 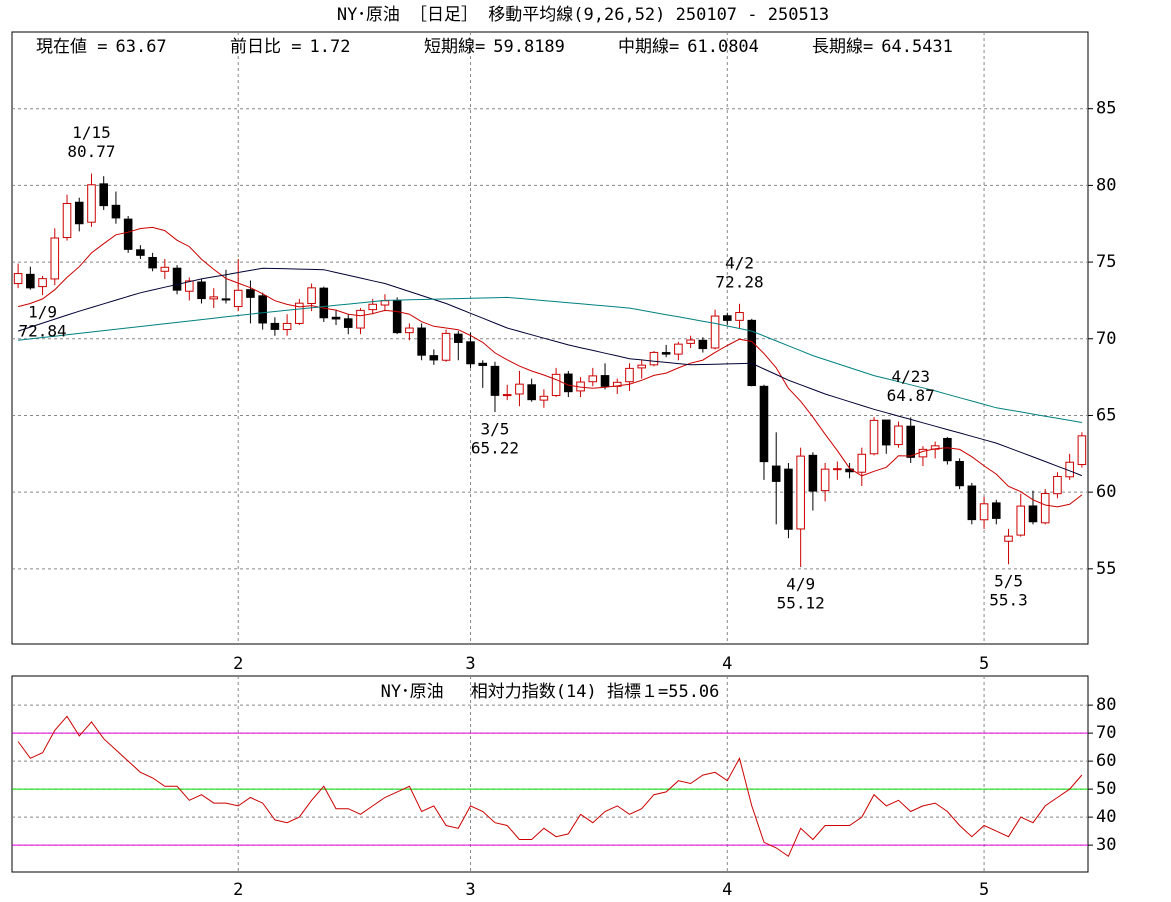 I want to click on annotation-value: 72.84, so click(x=42, y=331).